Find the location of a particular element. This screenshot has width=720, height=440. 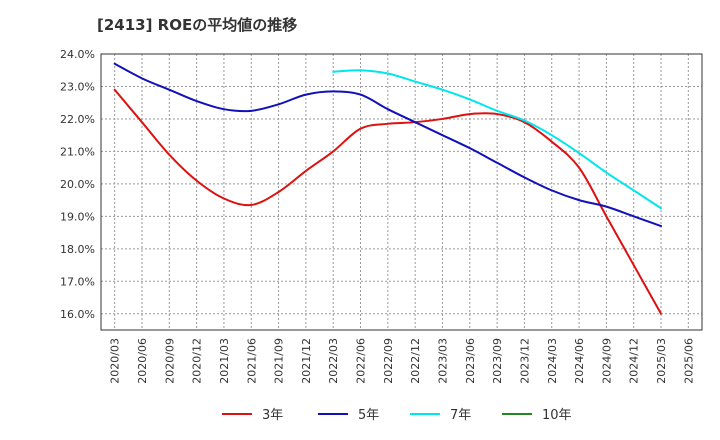

legend-label-10年: 10年 is located at coordinates (557, 415).